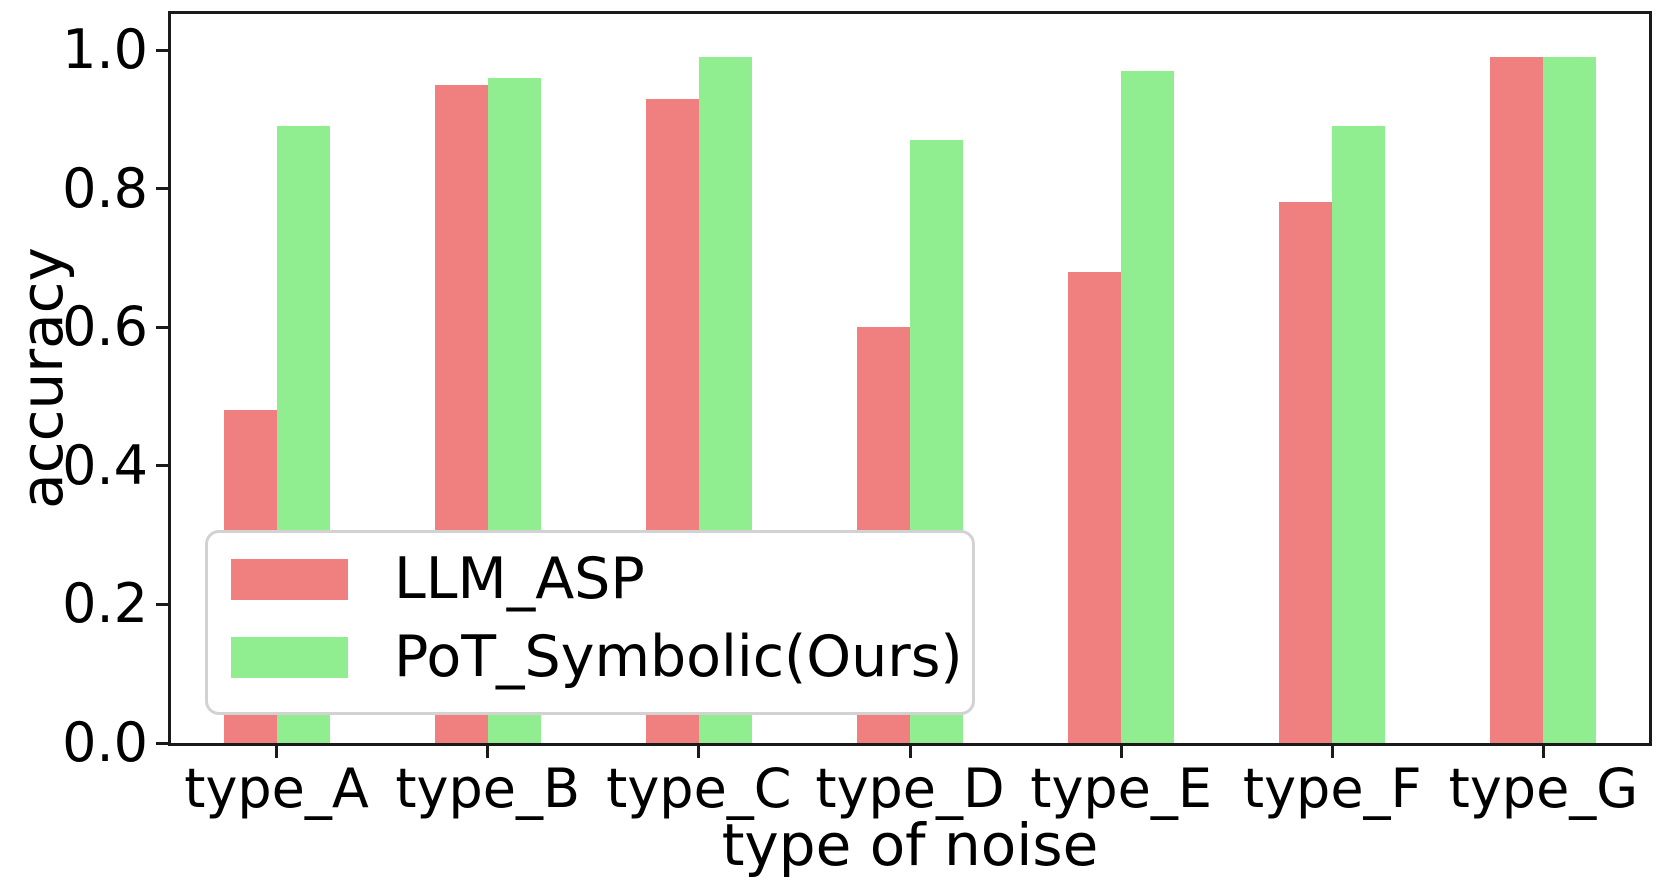  I want to click on legend-label: PoT_Symbolic(Ours), so click(678, 657).